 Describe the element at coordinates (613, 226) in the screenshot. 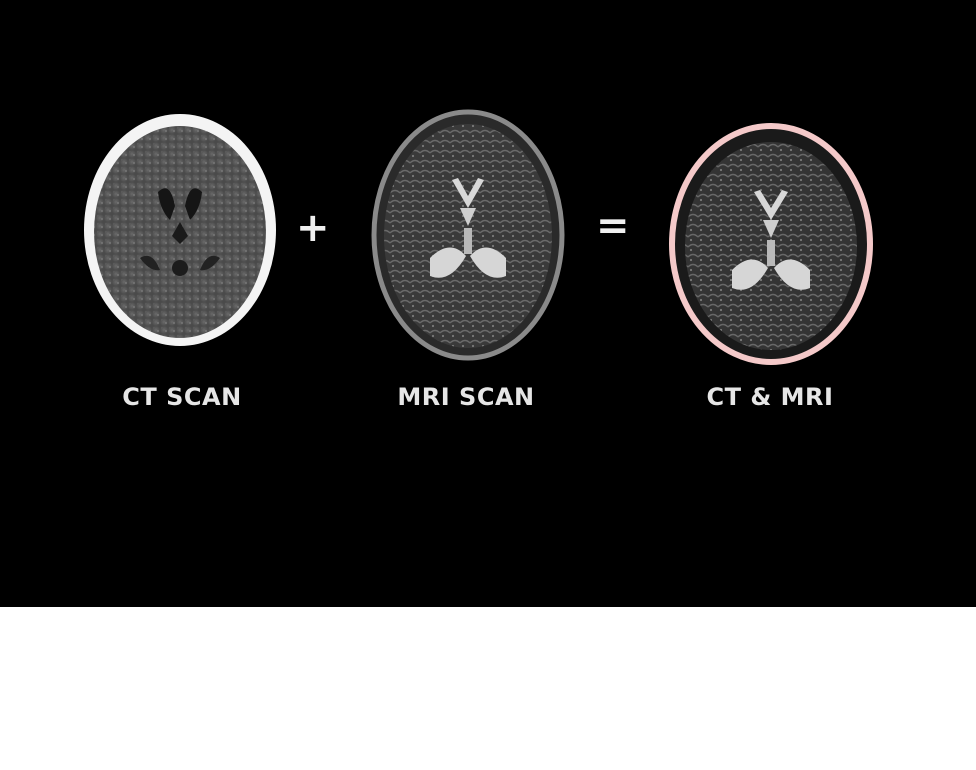

I see `equals-operator: =` at that location.